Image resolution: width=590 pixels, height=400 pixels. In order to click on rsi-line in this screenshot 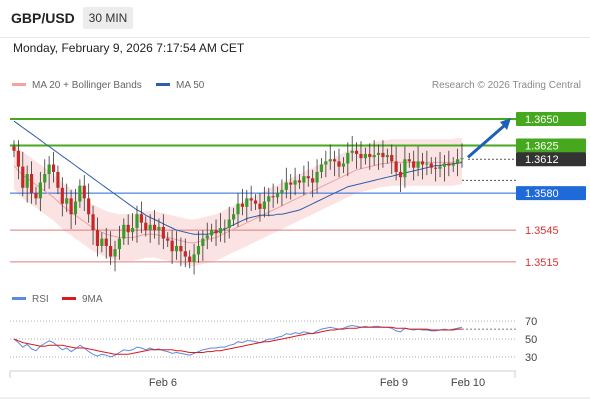, I will do `click(238, 341)`.